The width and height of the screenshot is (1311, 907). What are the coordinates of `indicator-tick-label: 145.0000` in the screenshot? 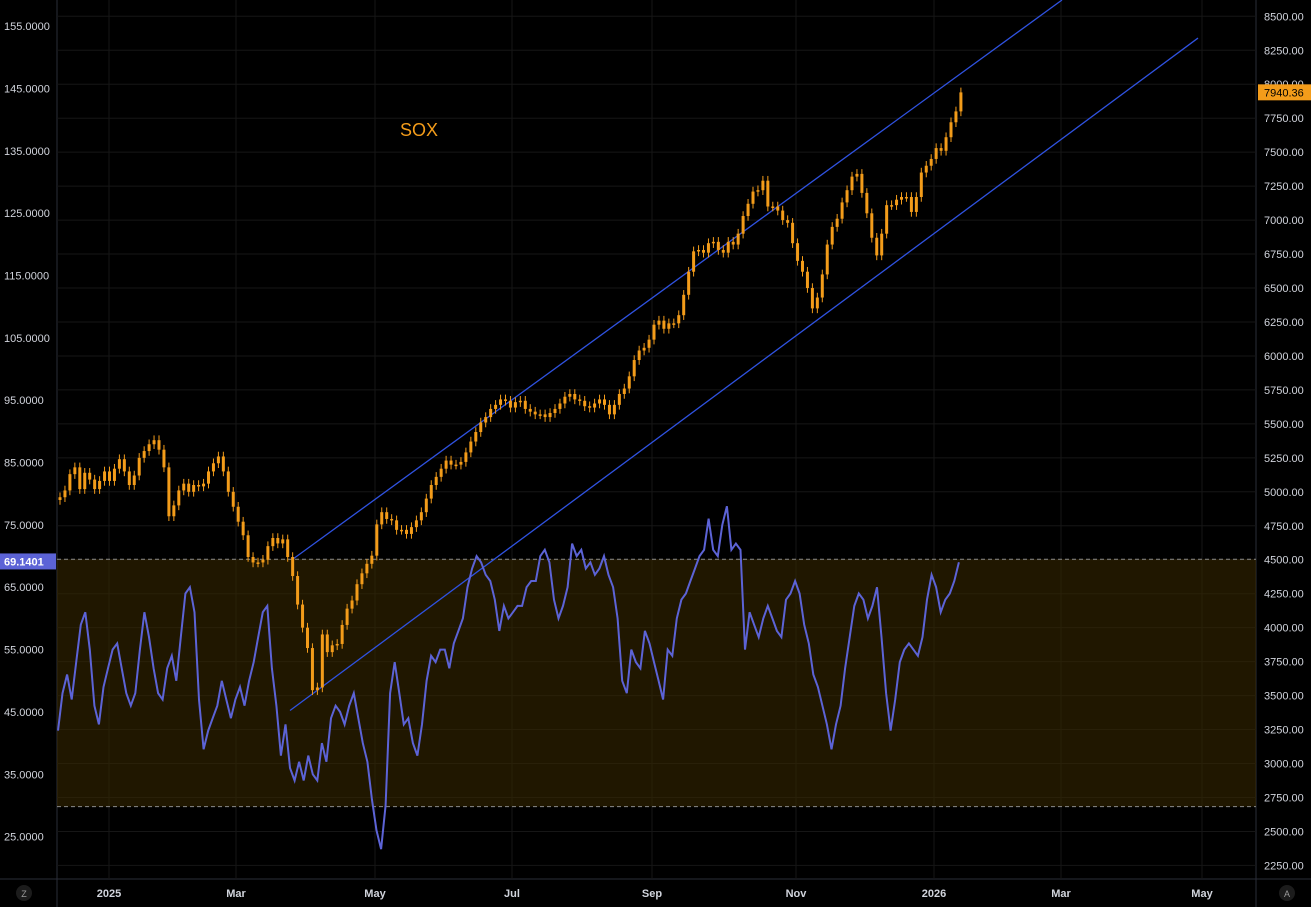 It's located at (27, 90).